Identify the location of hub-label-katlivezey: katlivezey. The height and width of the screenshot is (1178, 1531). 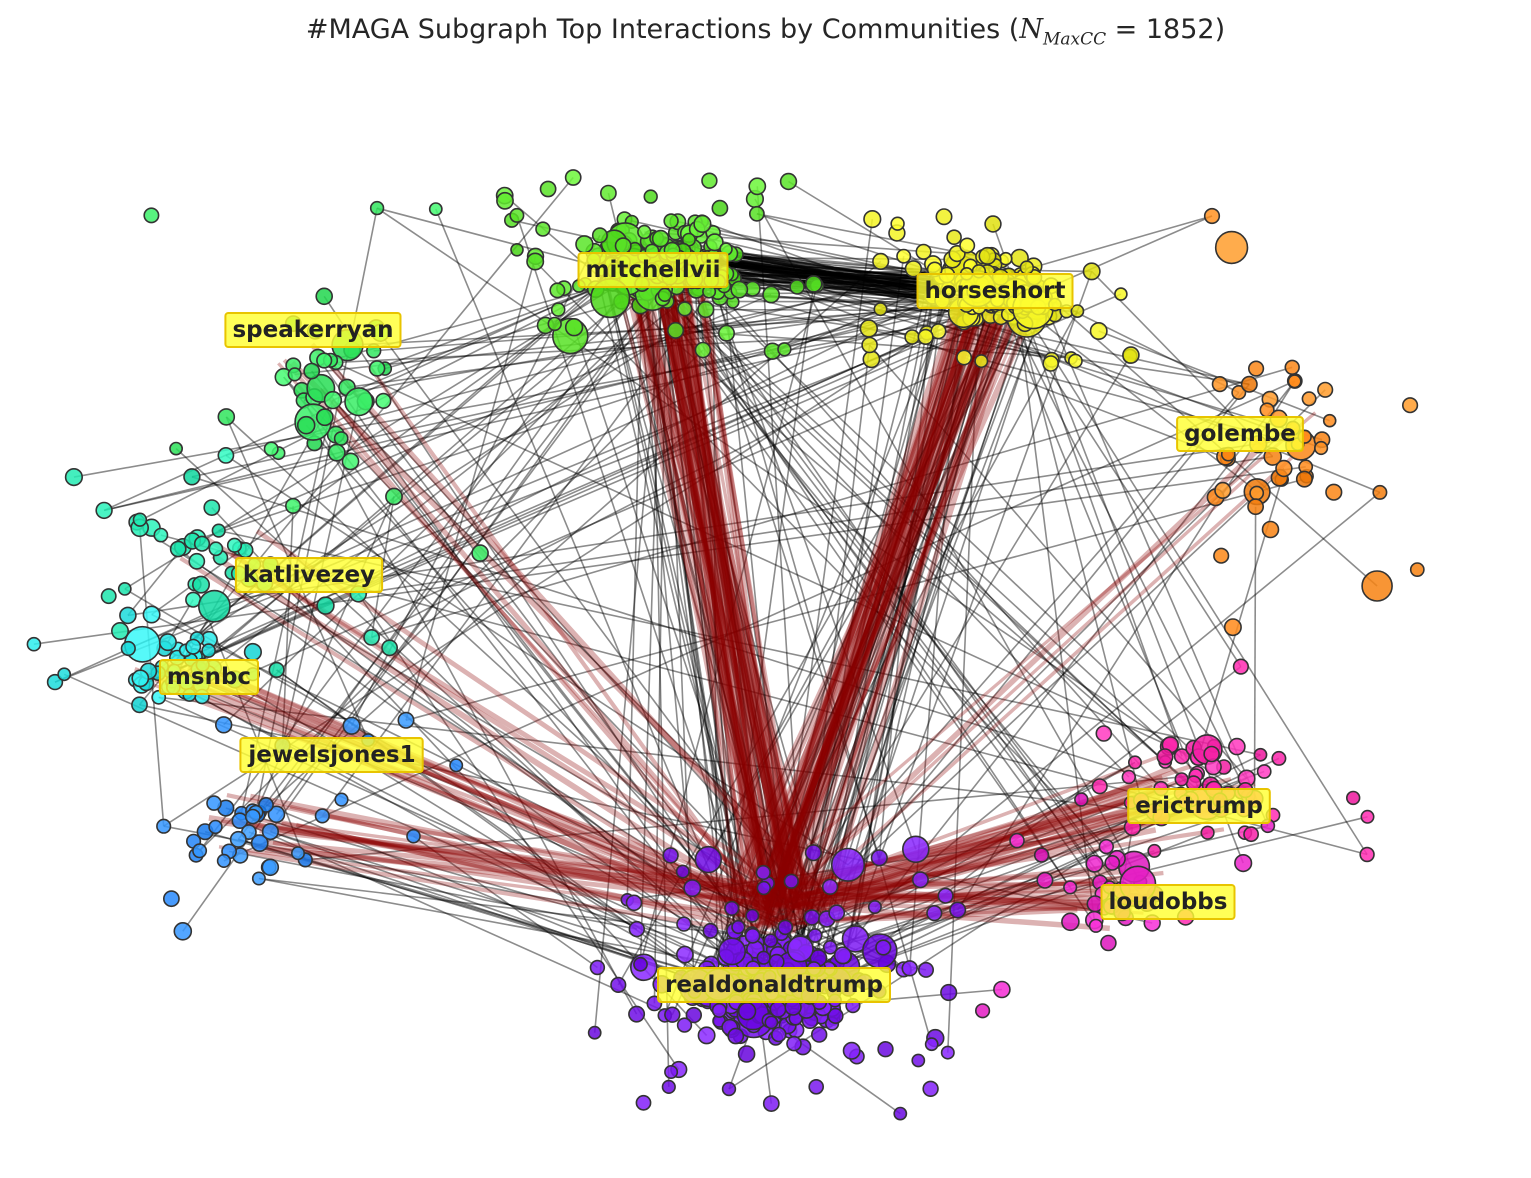
(309, 575).